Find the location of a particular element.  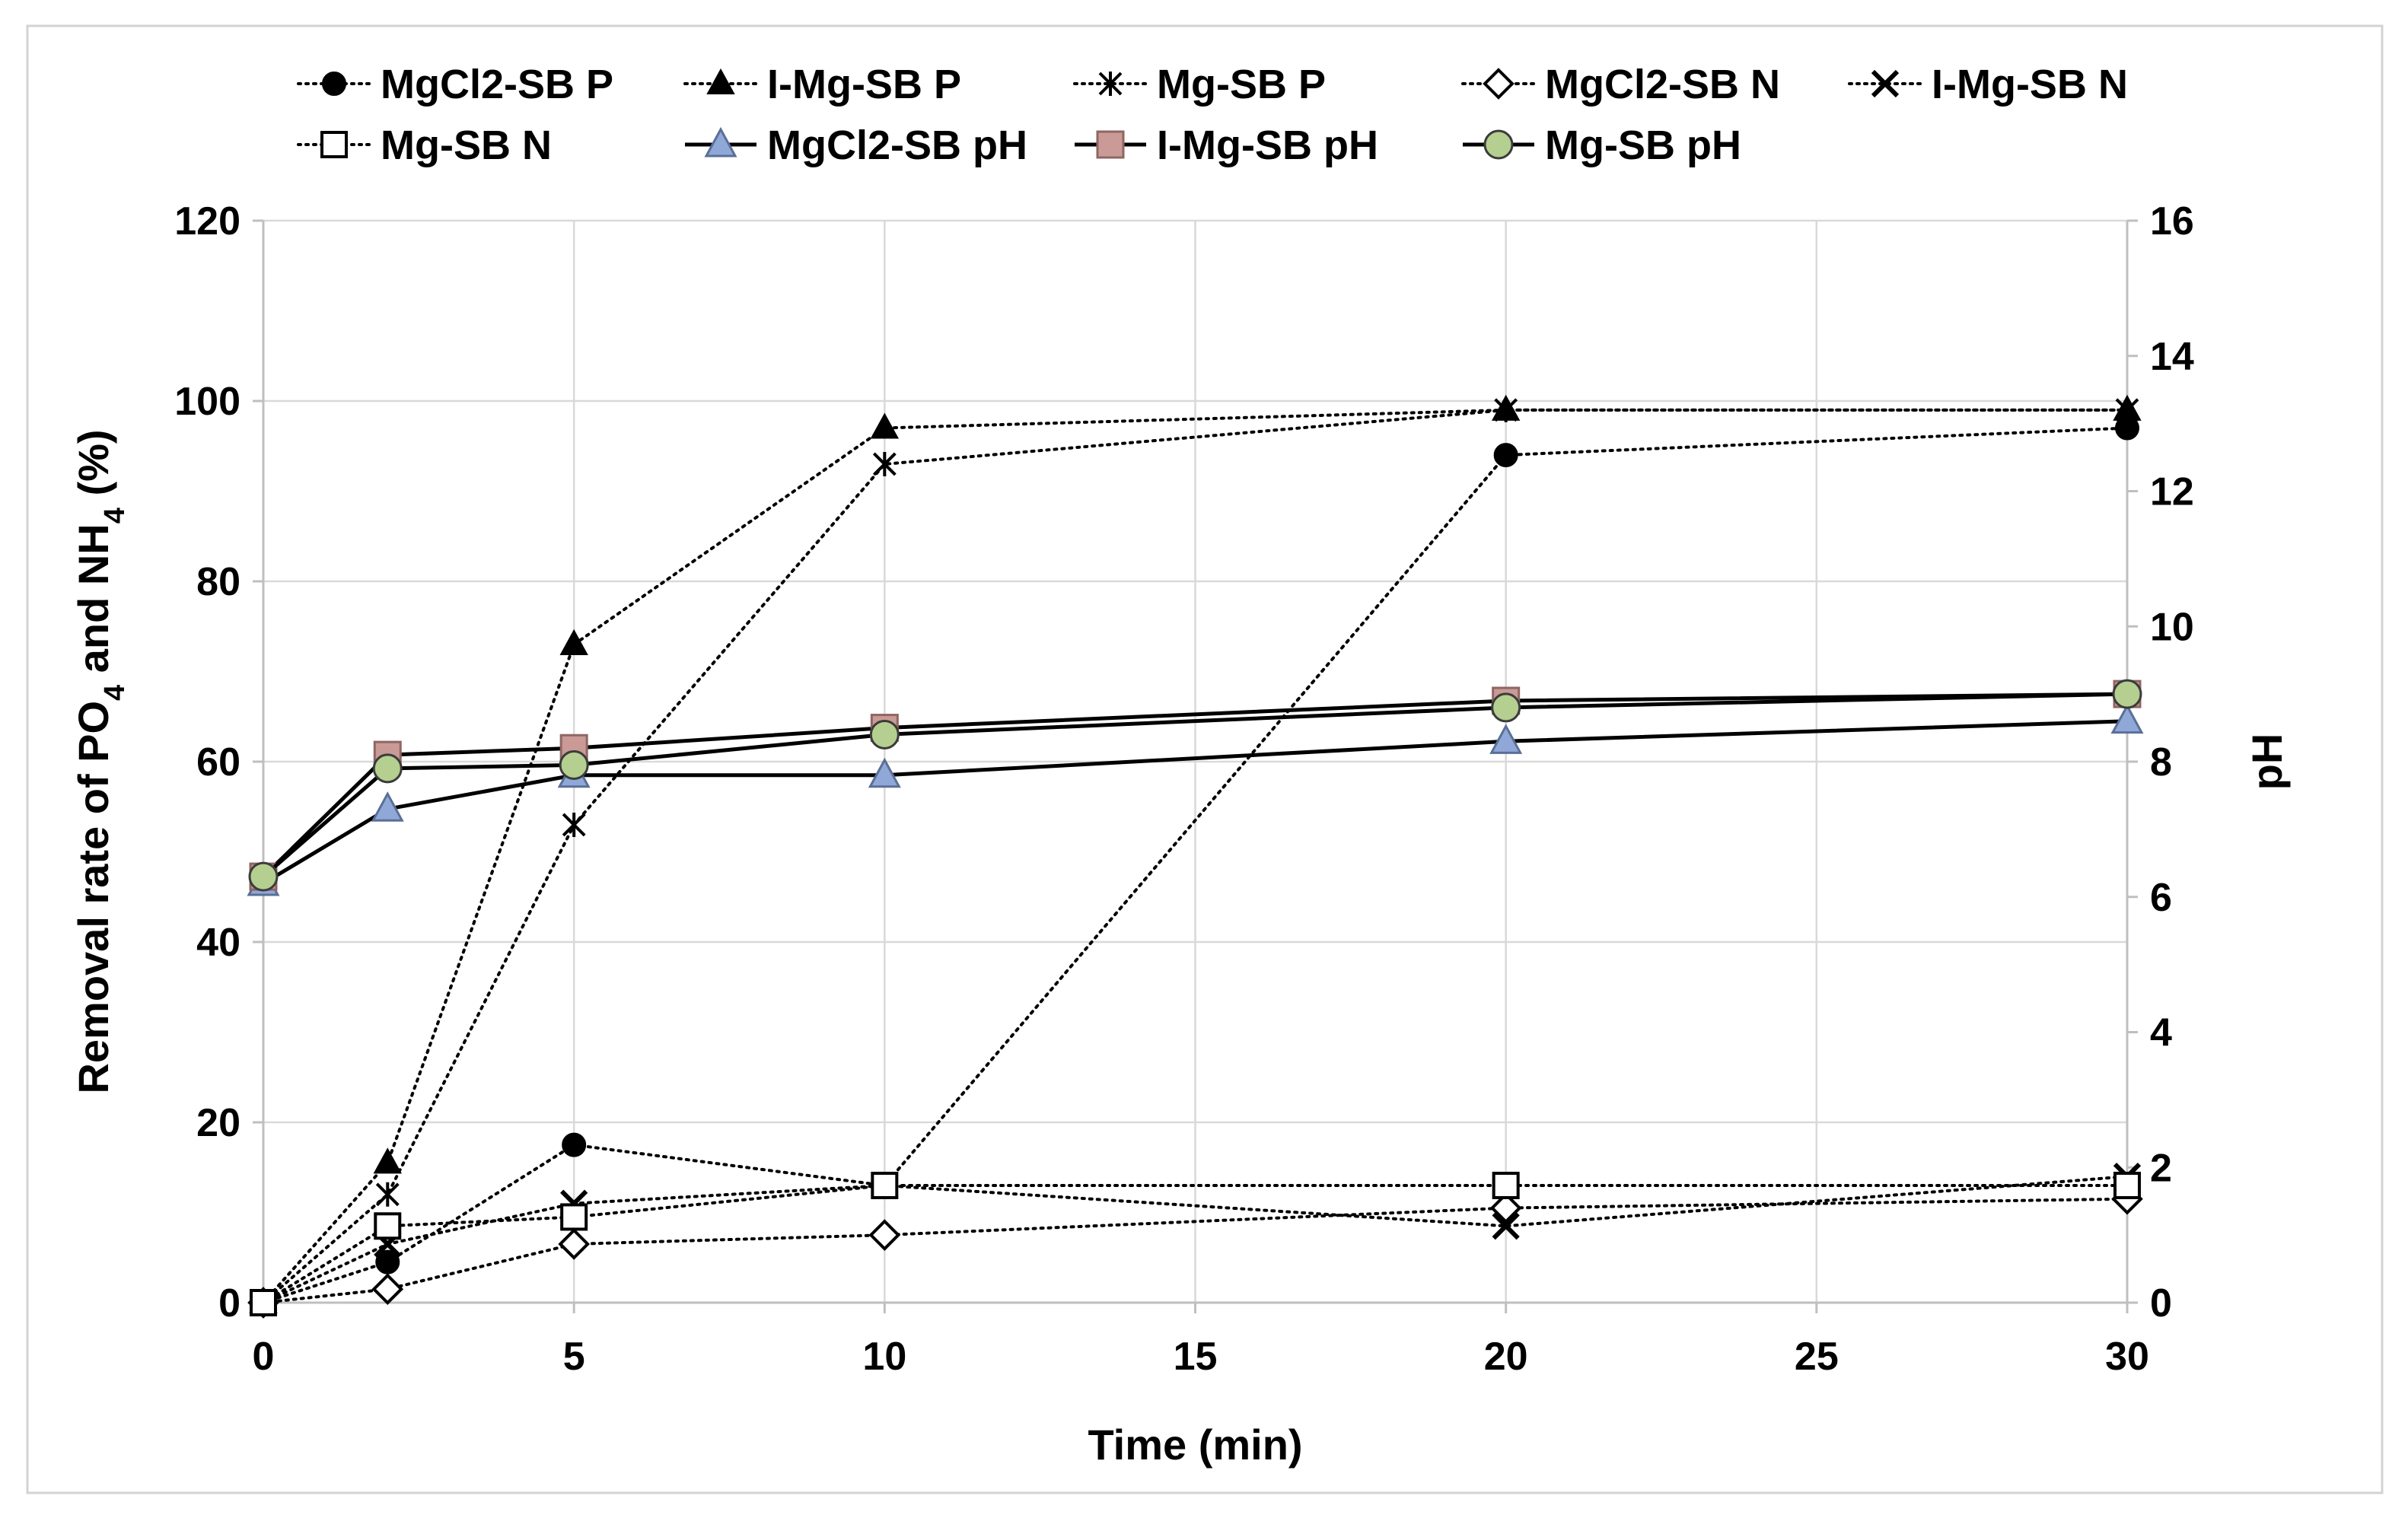

y-axis-title-part: (%) is located at coordinates (93, 468).